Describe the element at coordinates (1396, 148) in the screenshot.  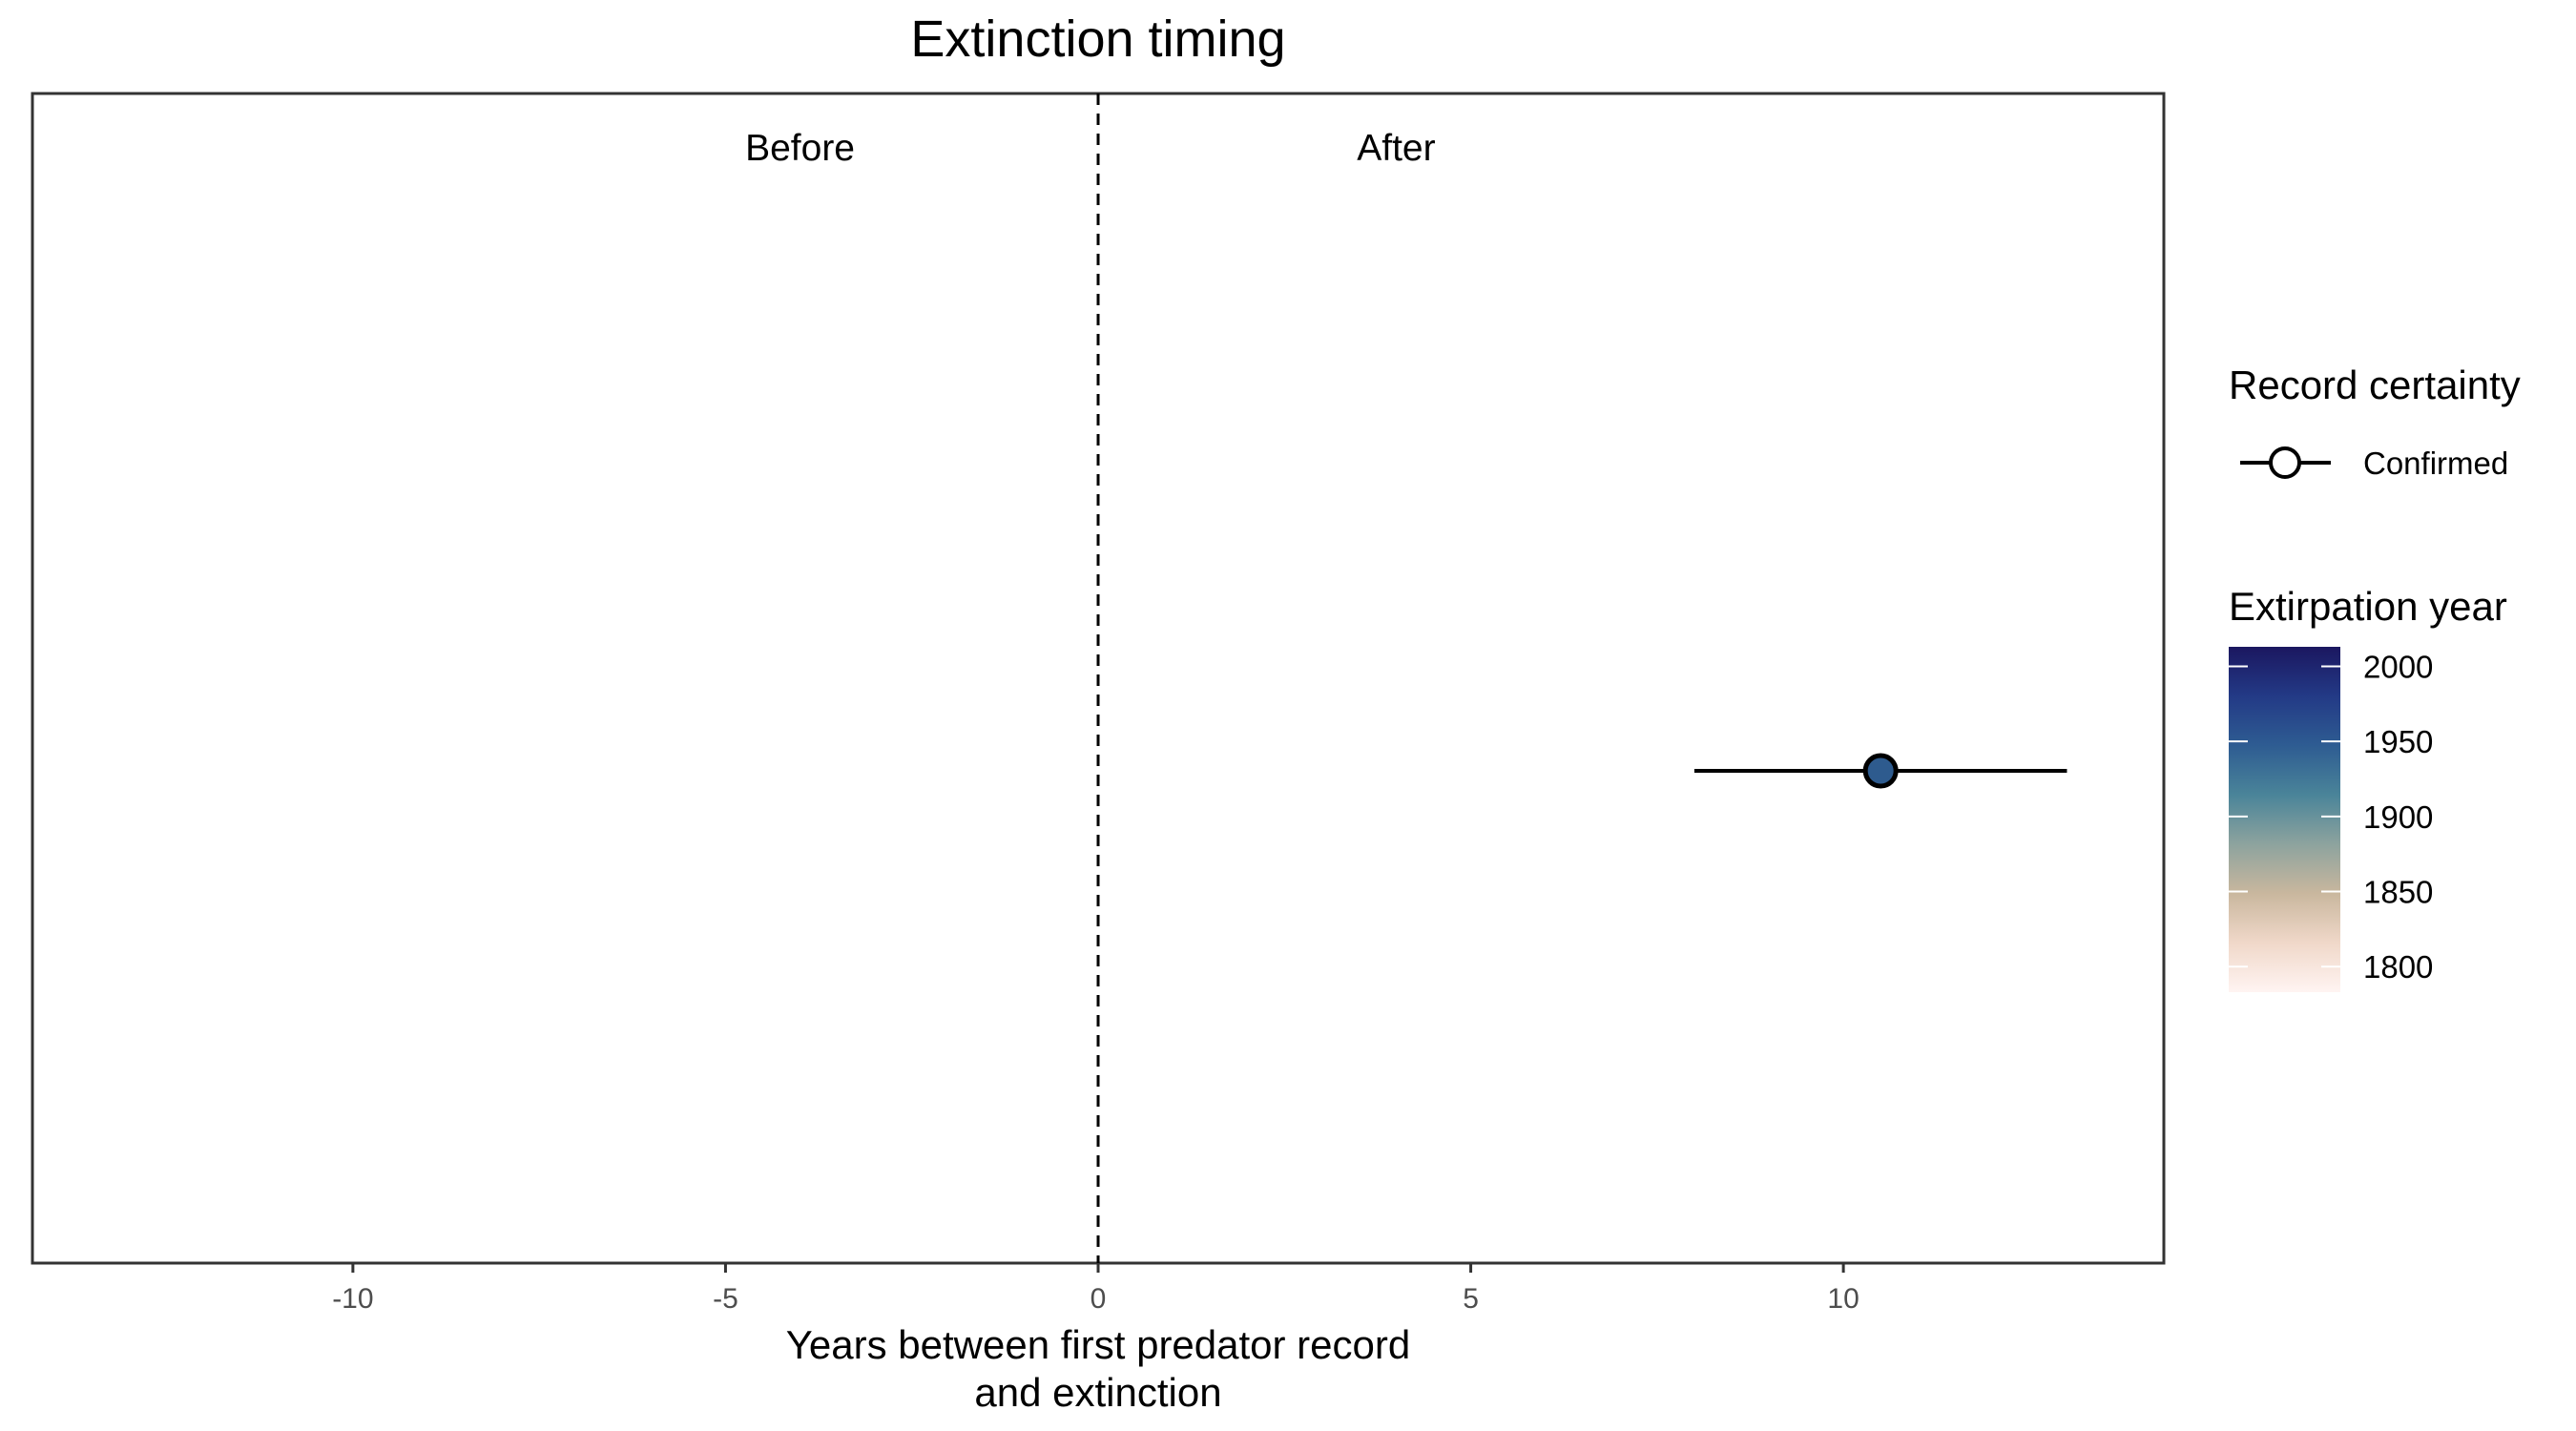
I see `annotation-after: After` at that location.